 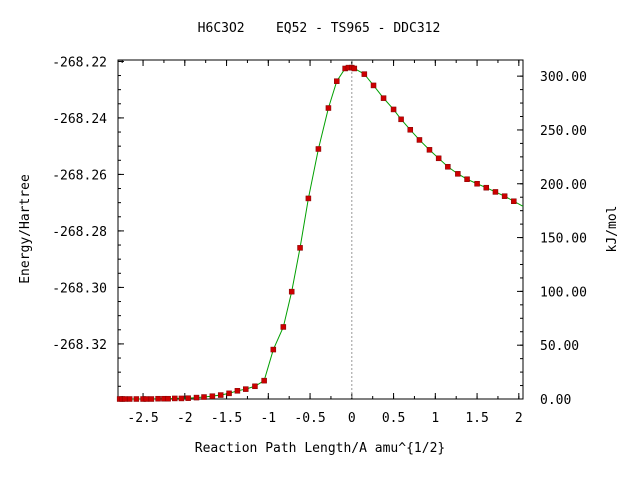 What do you see at coordinates (435, 418) in the screenshot?
I see `x-tick-label: 1` at bounding box center [435, 418].